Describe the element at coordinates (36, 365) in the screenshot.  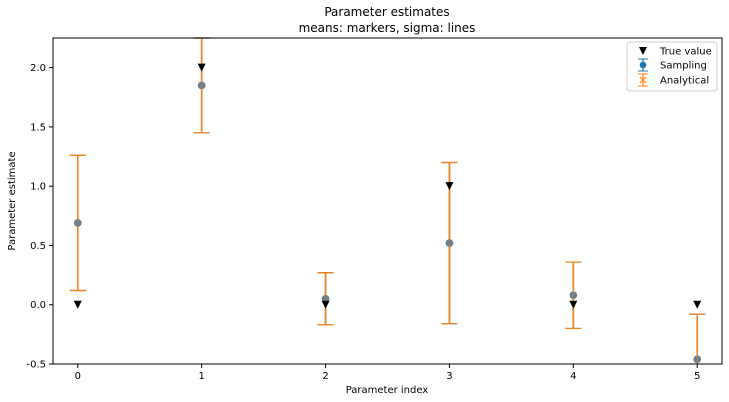
I see `y-tick-label: -0.5` at that location.